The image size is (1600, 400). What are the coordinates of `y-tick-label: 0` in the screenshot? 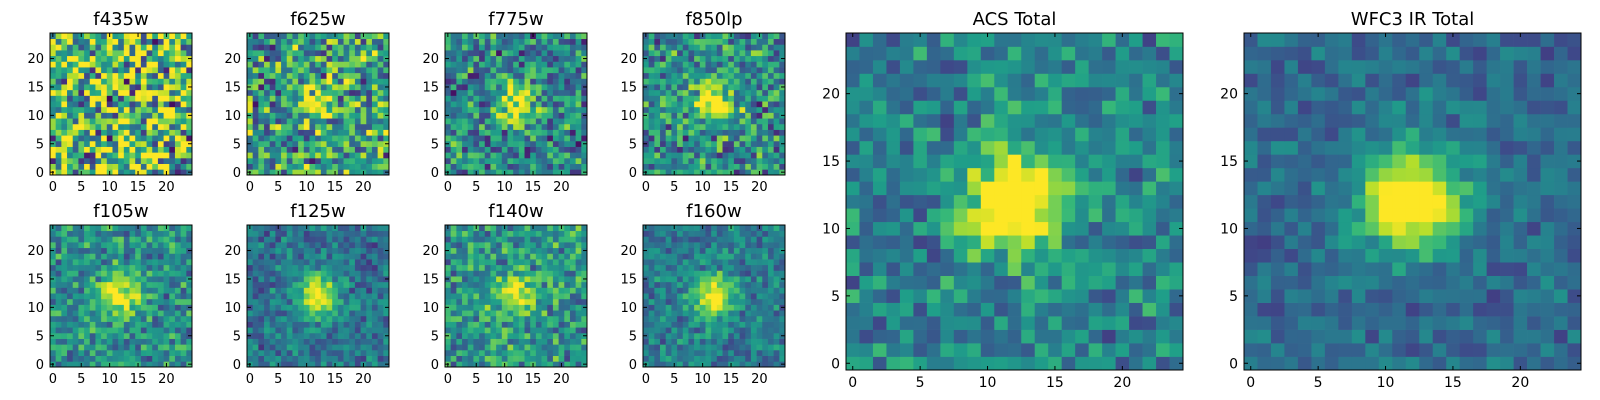 It's located at (237, 365).